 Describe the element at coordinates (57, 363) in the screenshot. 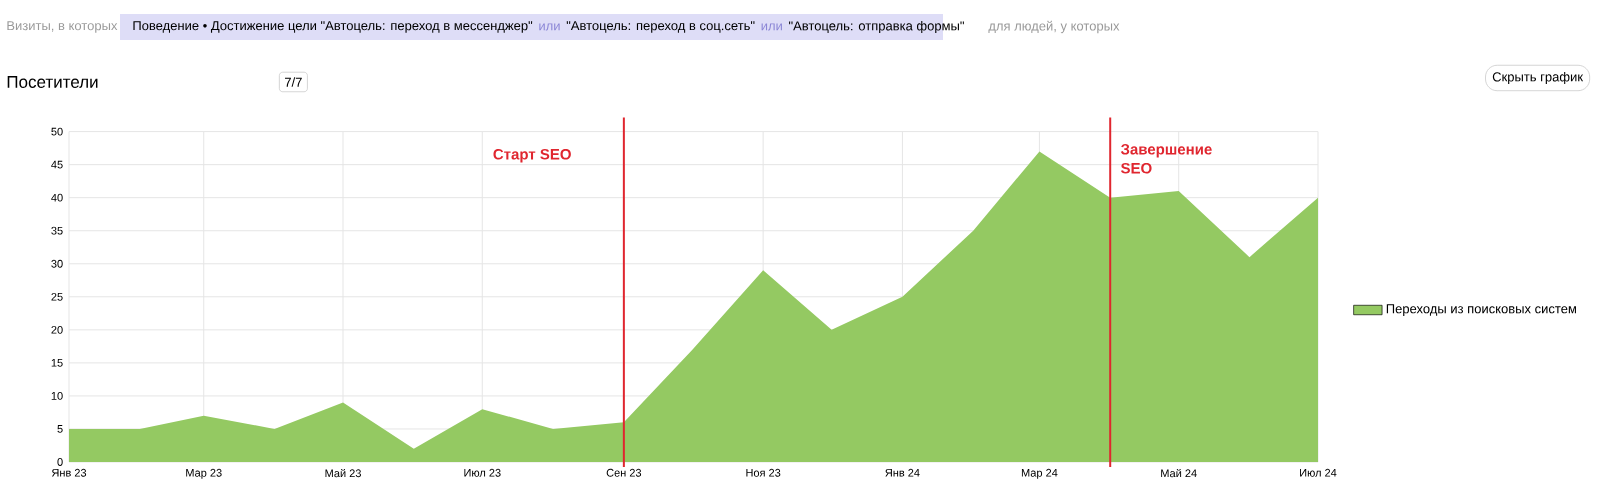

I see `y-tick-label: 15` at that location.